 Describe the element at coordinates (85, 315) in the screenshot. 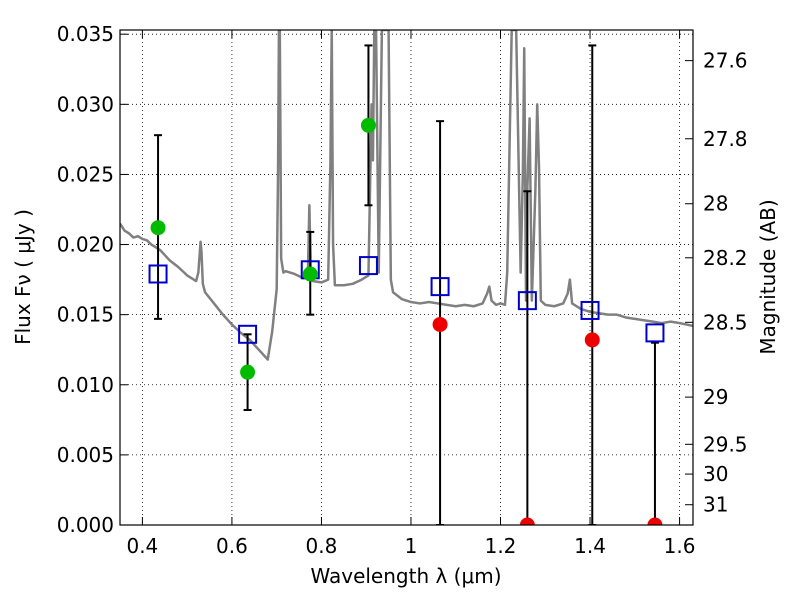

I see `y-tick-label: 0.015` at that location.